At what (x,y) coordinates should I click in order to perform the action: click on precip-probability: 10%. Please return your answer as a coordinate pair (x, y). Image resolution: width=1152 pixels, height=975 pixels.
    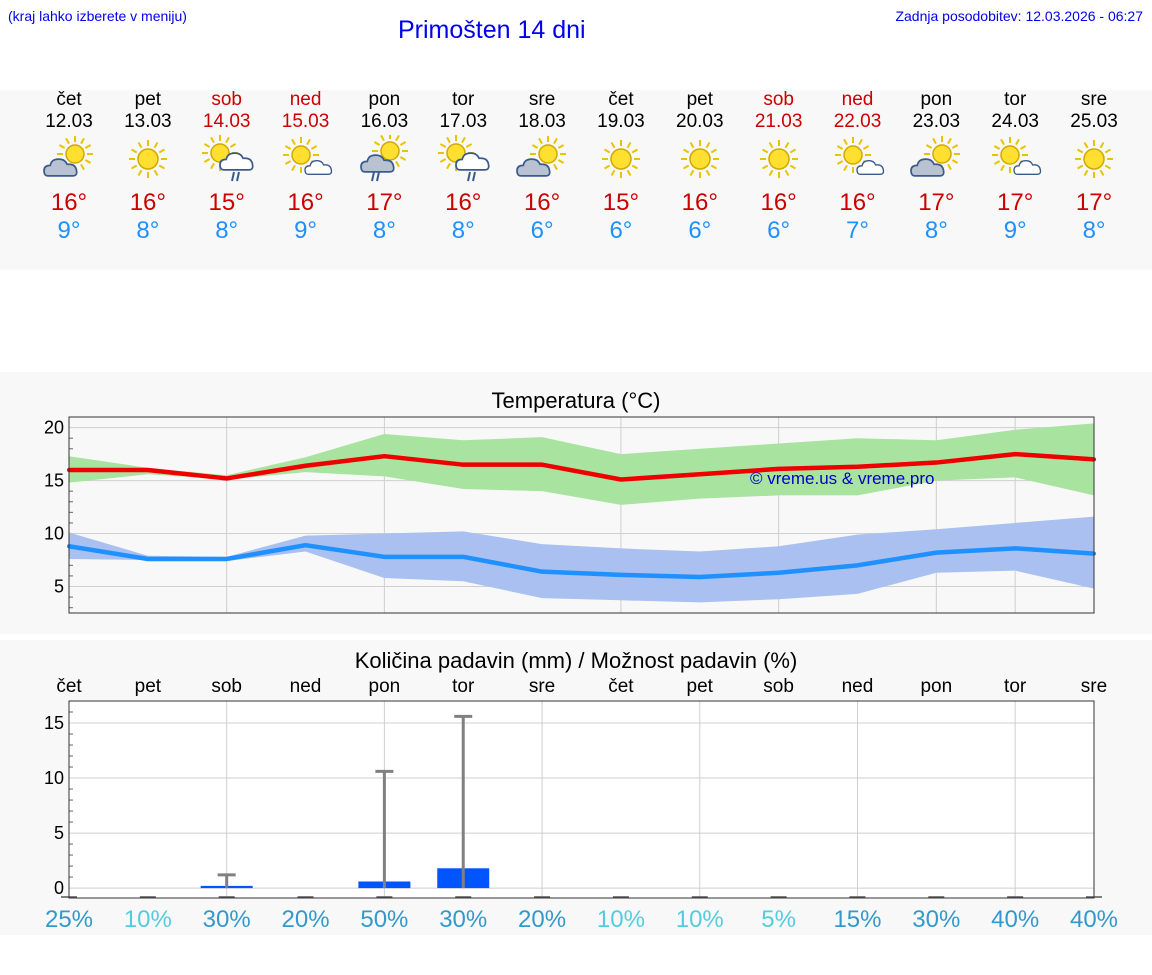
    Looking at the image, I should click on (148, 919).